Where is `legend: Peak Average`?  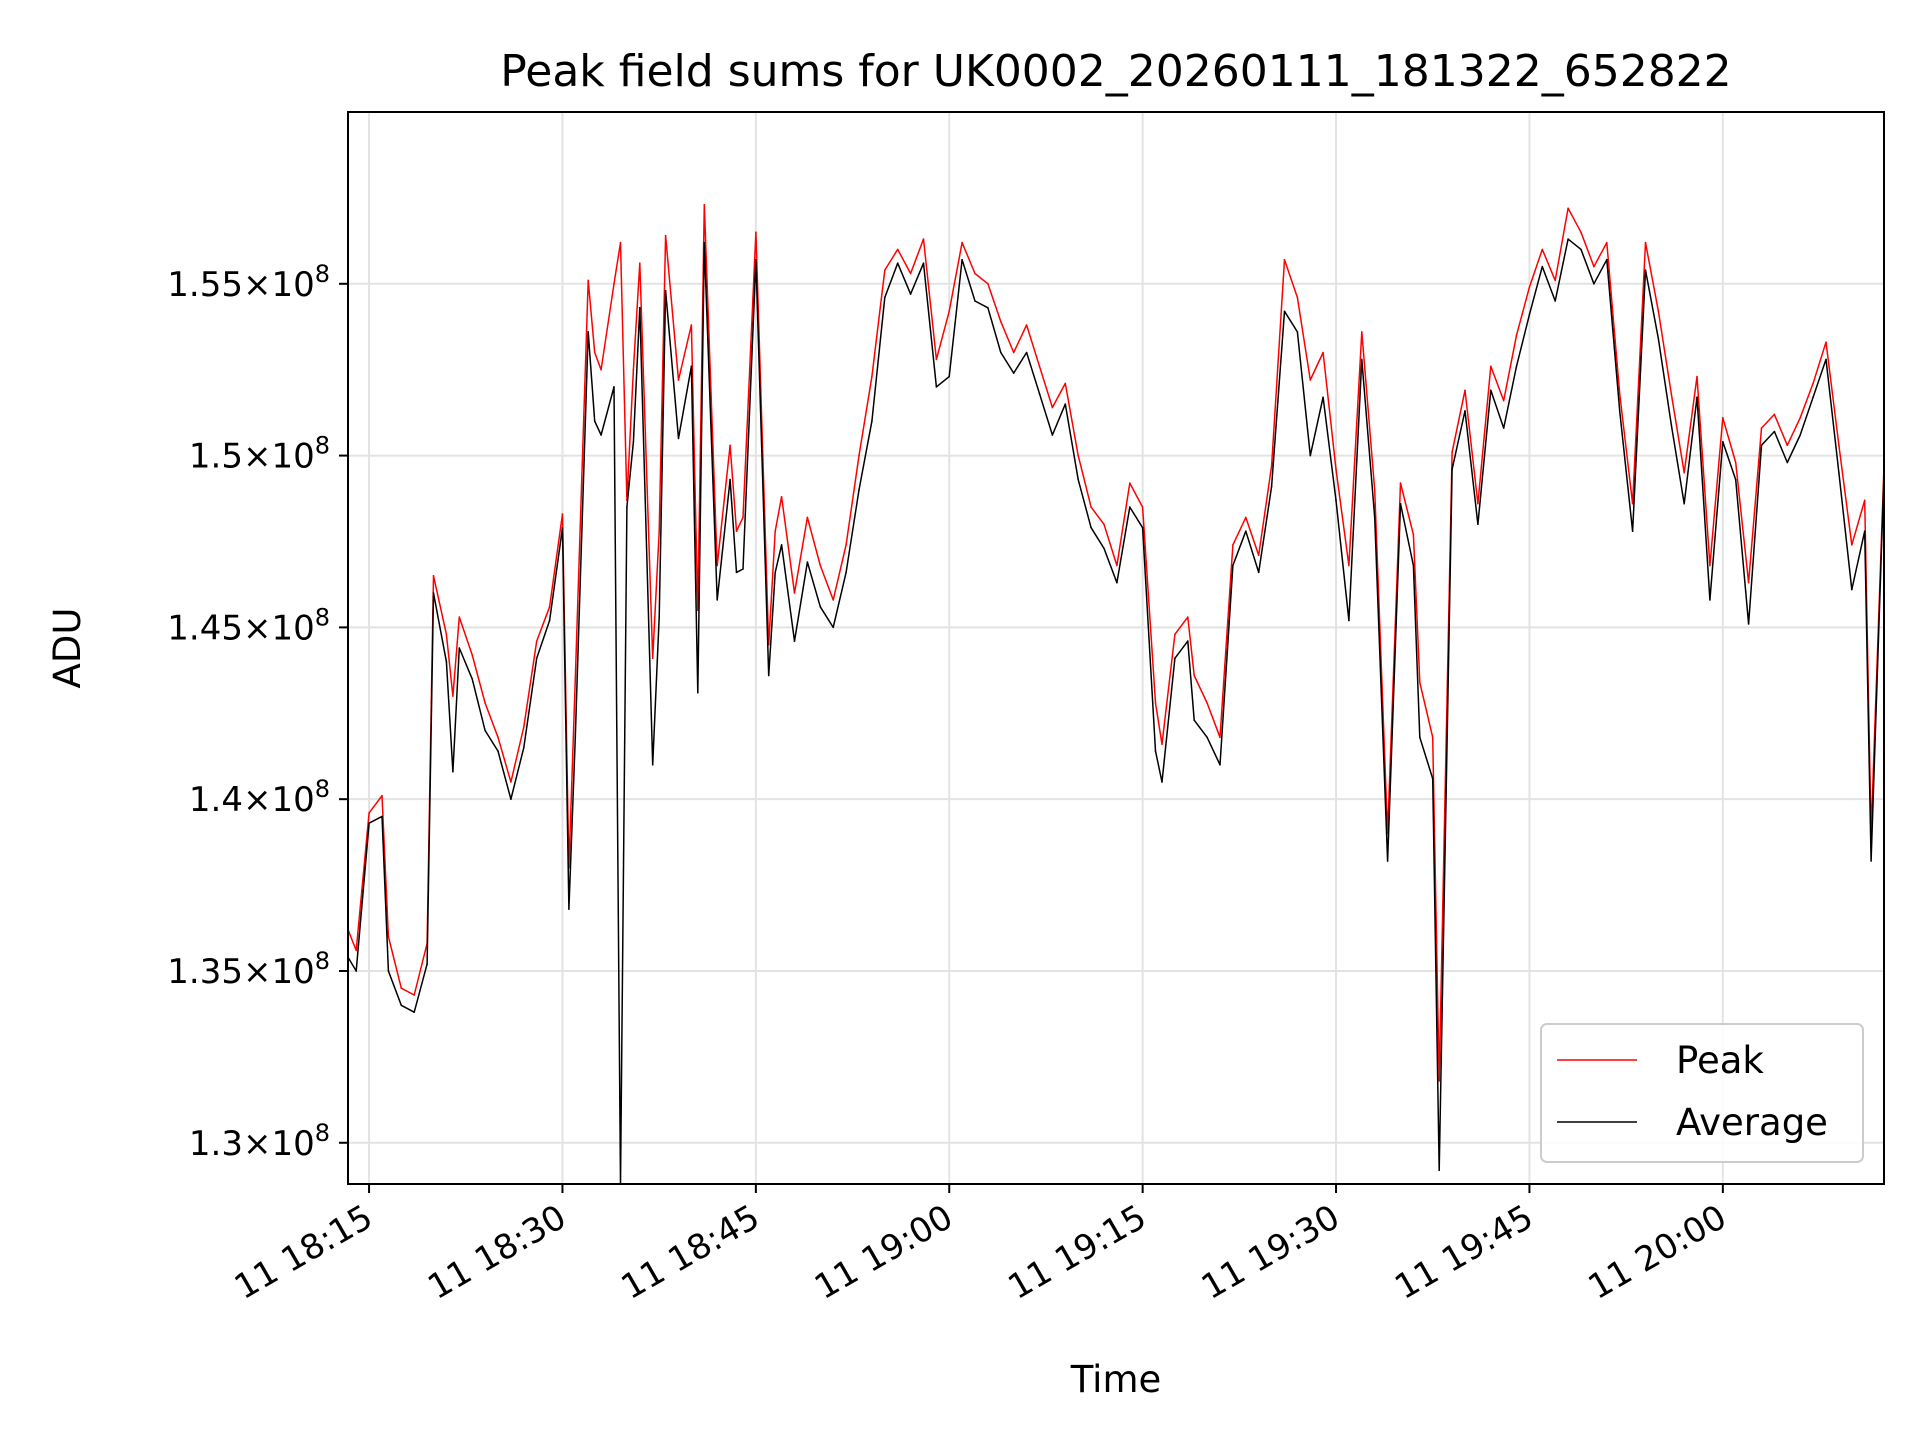
legend: Peak Average is located at coordinates (1702, 1093).